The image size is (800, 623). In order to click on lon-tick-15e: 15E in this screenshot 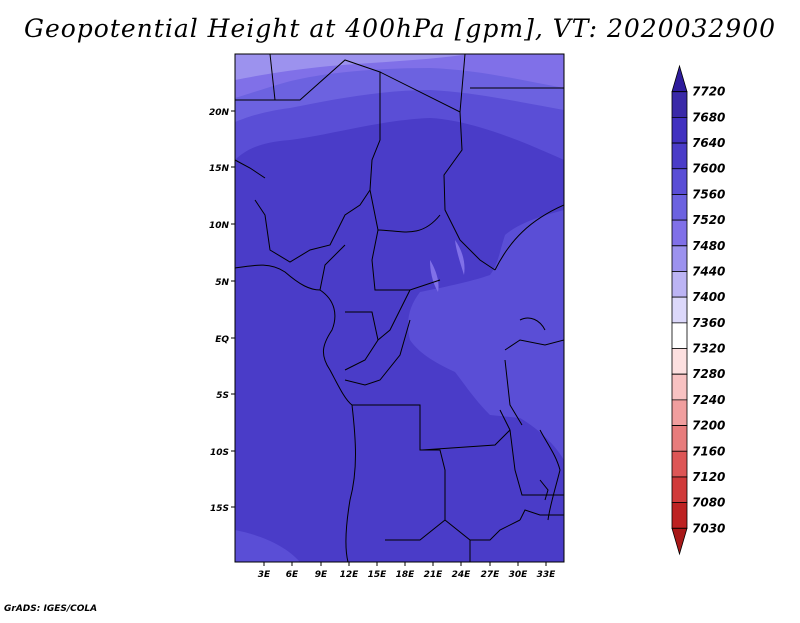, I will do `click(378, 571)`.